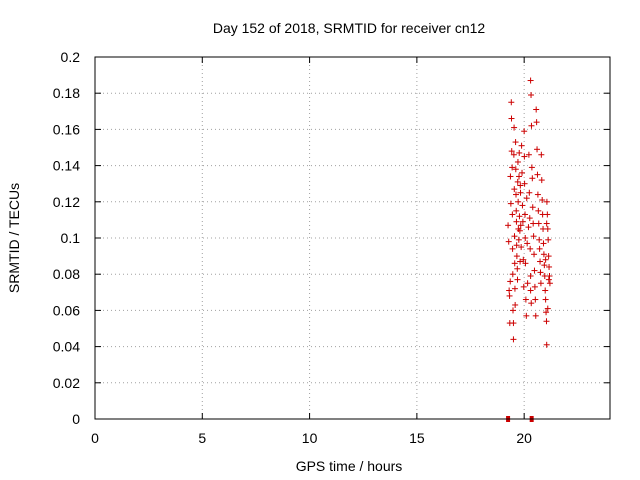 Image resolution: width=640 pixels, height=480 pixels. Describe the element at coordinates (417, 438) in the screenshot. I see `x-tick-label: 15` at that location.